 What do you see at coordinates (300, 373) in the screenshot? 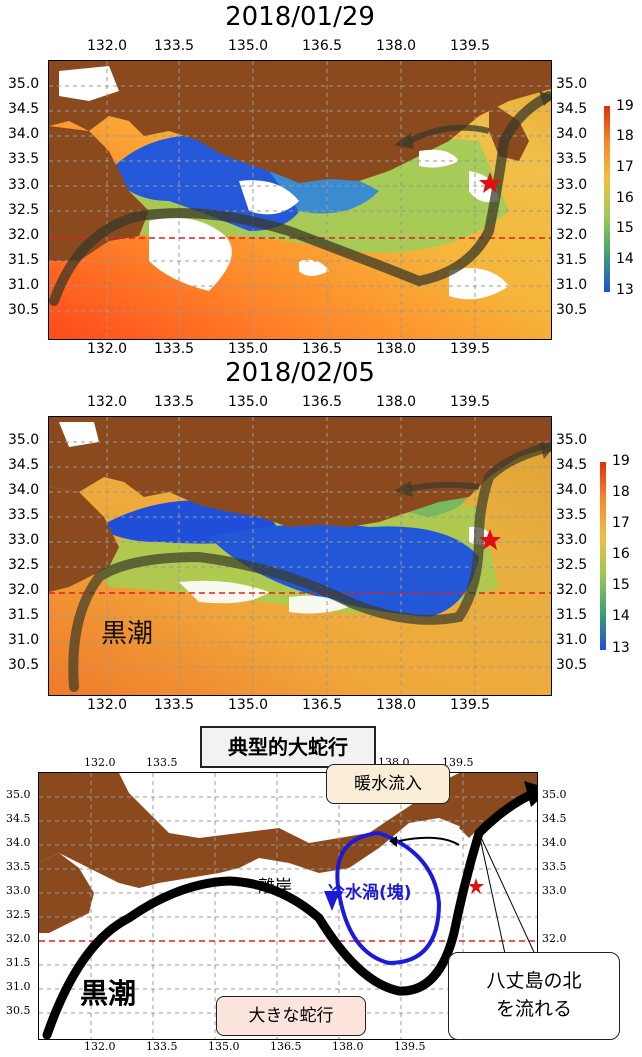
I see `panel2-title: 2018/02/05` at bounding box center [300, 373].